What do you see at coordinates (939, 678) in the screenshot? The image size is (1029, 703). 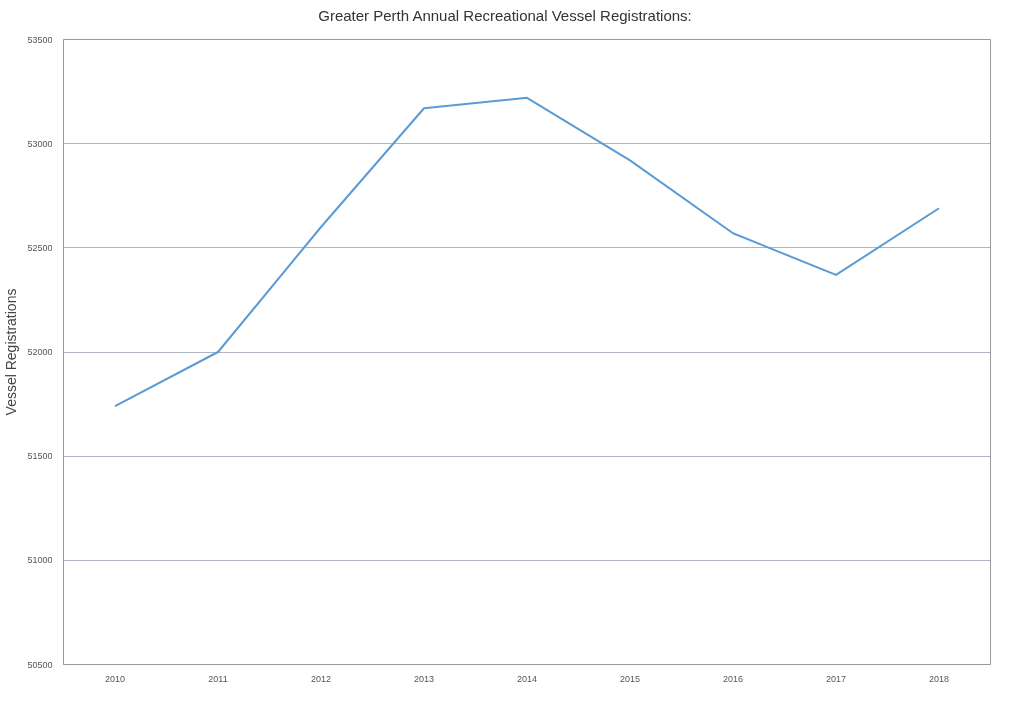 I see `x-tick-label: 2018` at bounding box center [939, 678].